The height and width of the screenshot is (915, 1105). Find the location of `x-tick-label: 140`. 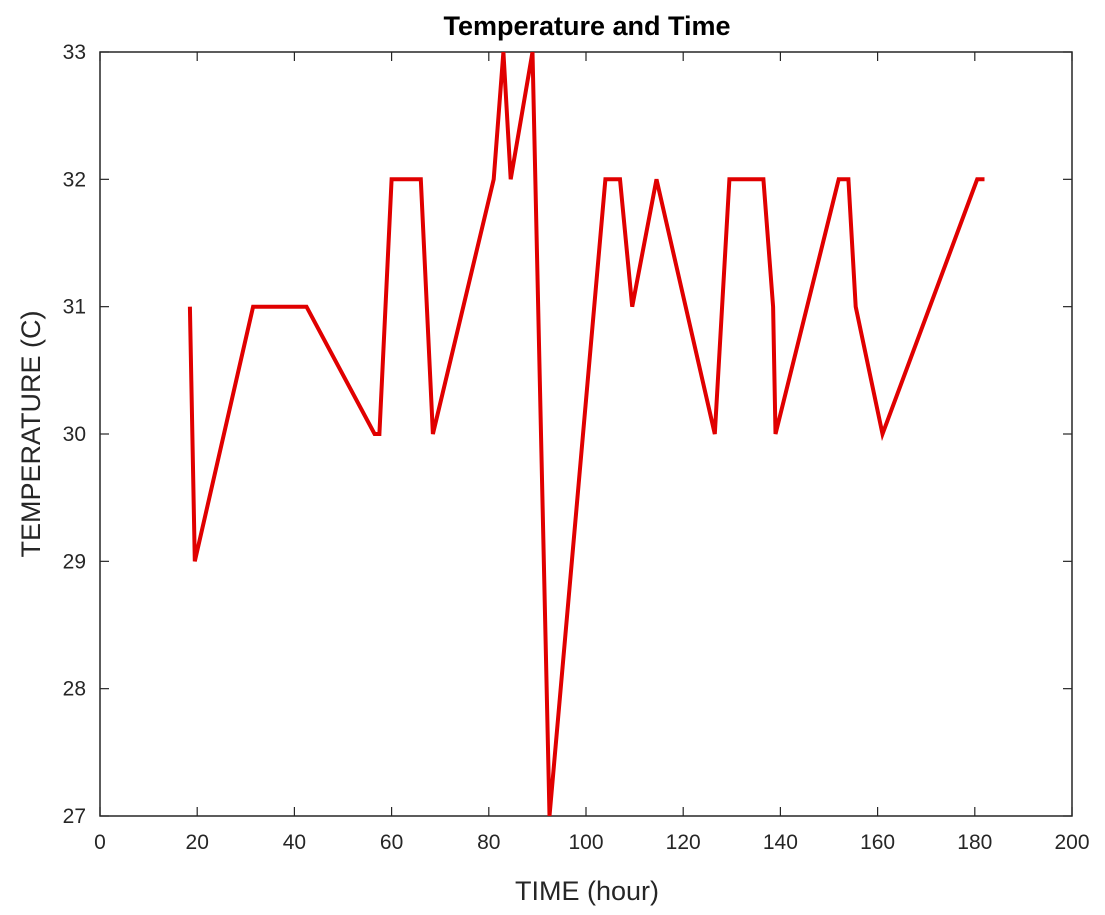

x-tick-label: 140 is located at coordinates (780, 842).